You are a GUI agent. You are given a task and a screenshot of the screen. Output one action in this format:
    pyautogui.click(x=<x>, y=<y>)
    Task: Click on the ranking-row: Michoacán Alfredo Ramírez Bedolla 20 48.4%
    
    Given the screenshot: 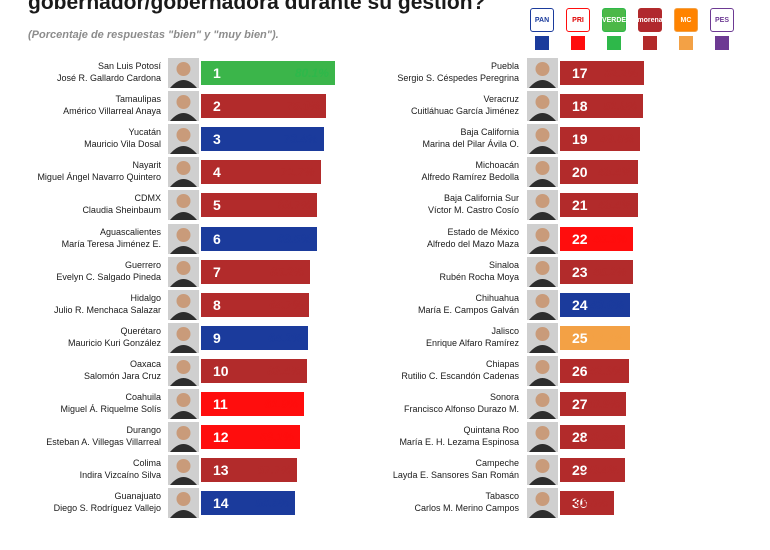 What is the action you would take?
    pyautogui.click(x=385, y=172)
    